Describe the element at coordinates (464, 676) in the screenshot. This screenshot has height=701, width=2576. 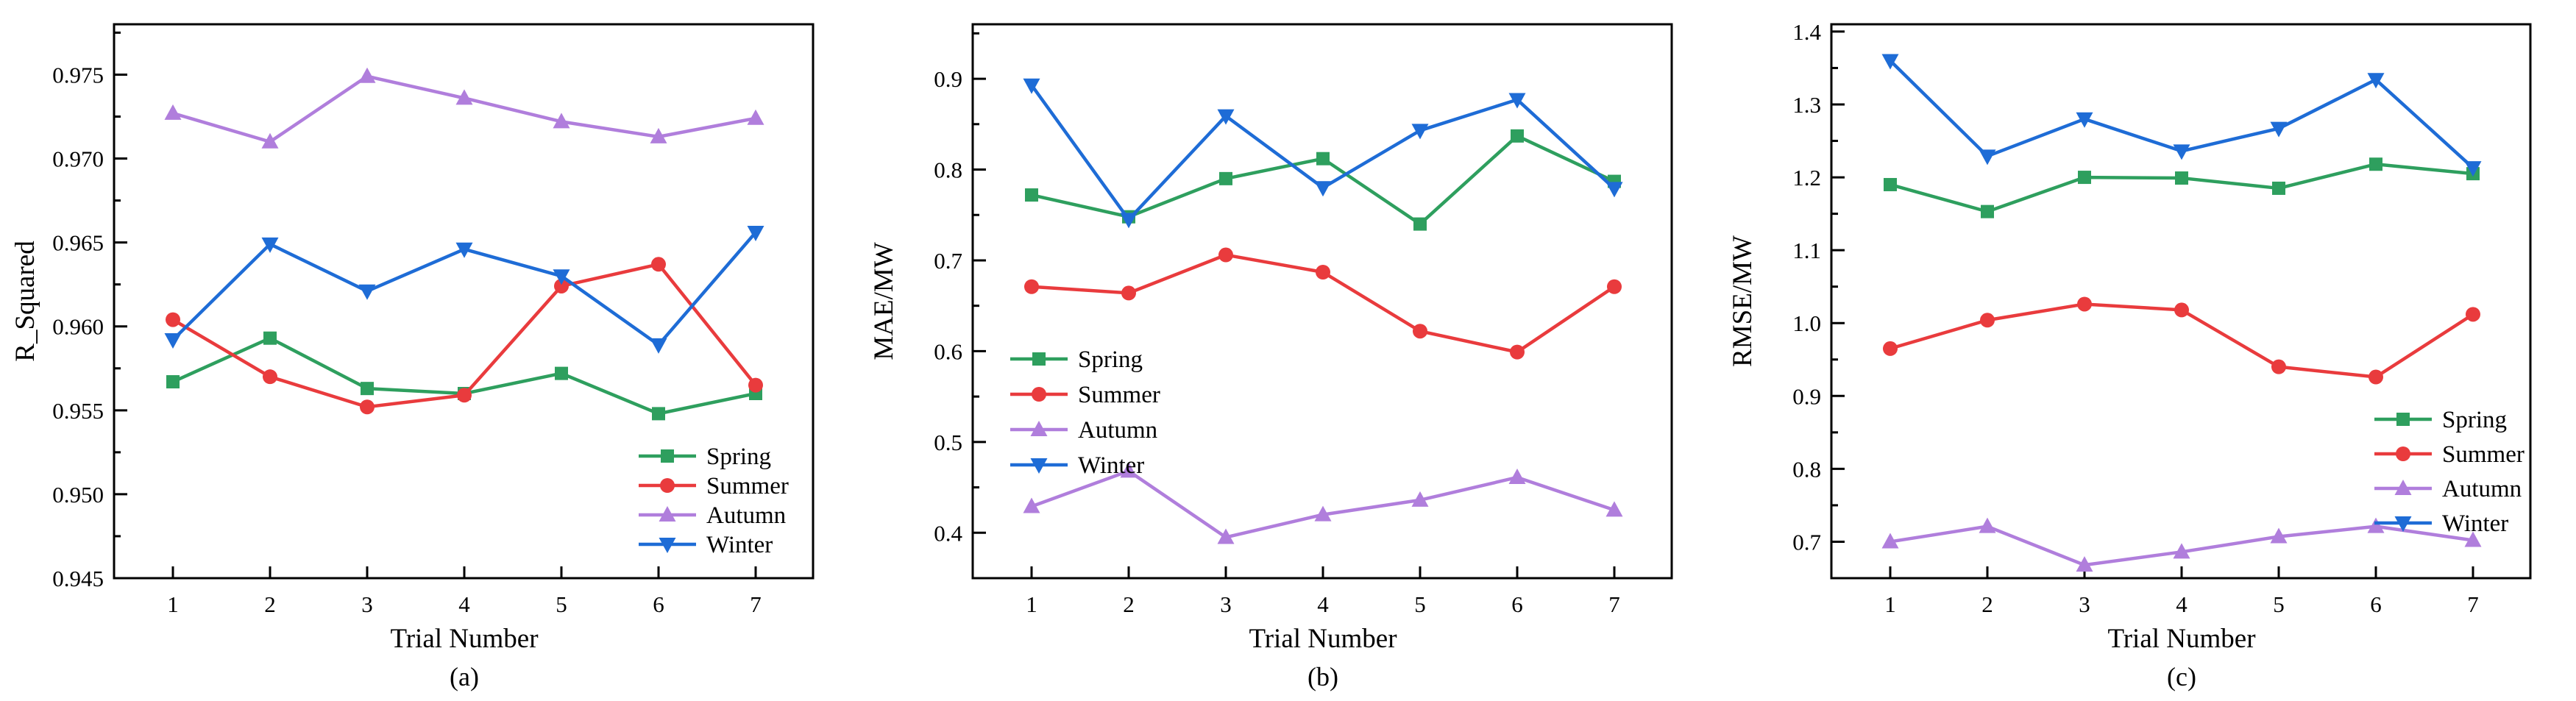
I see `subplot-caption: (a)` at that location.